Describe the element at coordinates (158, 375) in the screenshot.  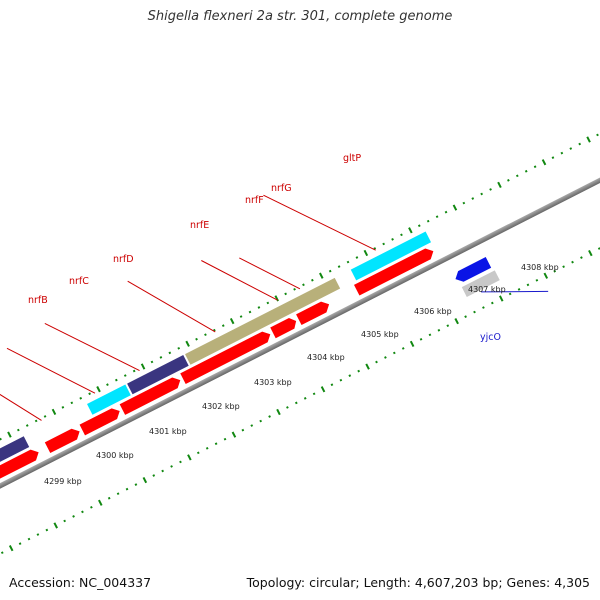
I see `gene-bar-navy-nrfD` at that location.